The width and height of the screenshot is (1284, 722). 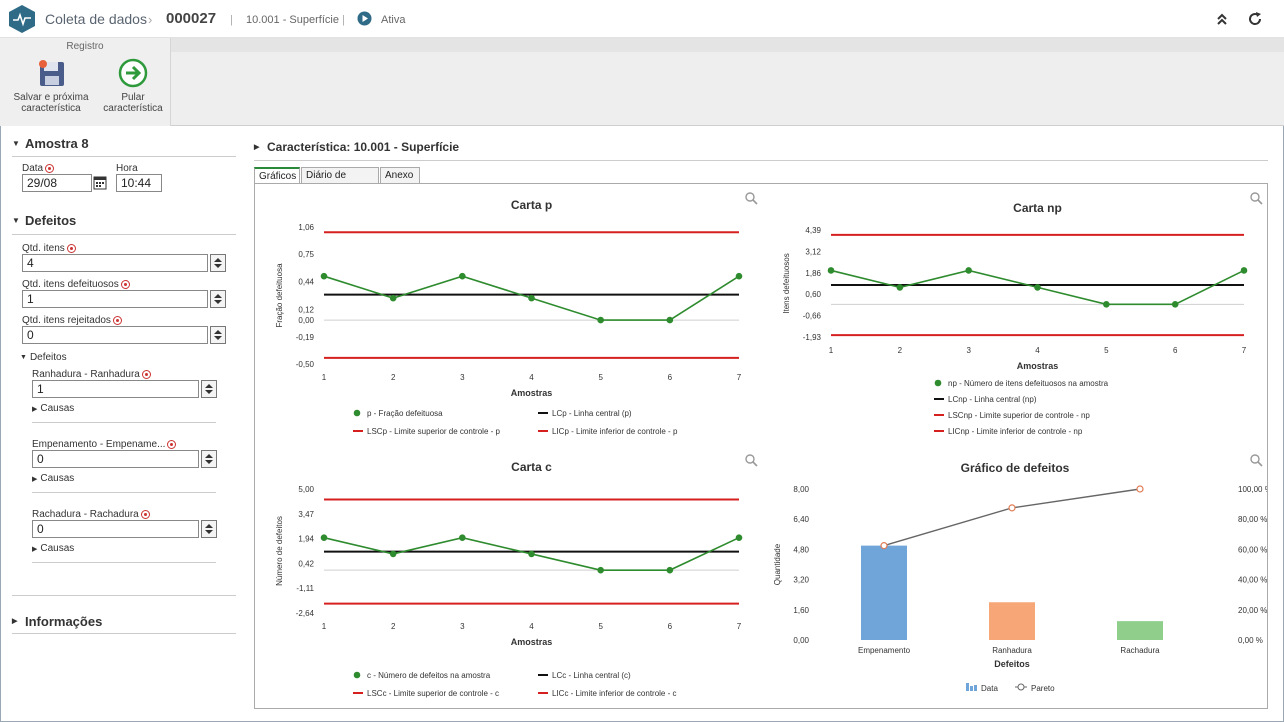 I want to click on y-tick-label: 4,80, so click(x=801, y=549).